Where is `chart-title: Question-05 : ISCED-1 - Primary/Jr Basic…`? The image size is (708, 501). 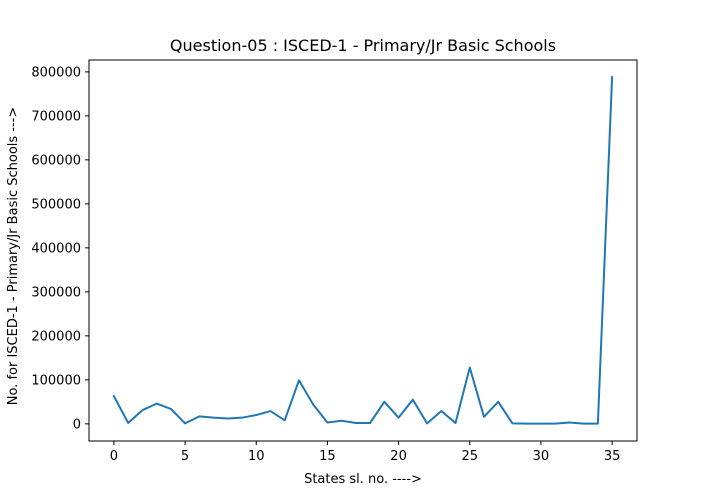 chart-title: Question-05 : ISCED-1 - Primary/Jr Basic… is located at coordinates (363, 45).